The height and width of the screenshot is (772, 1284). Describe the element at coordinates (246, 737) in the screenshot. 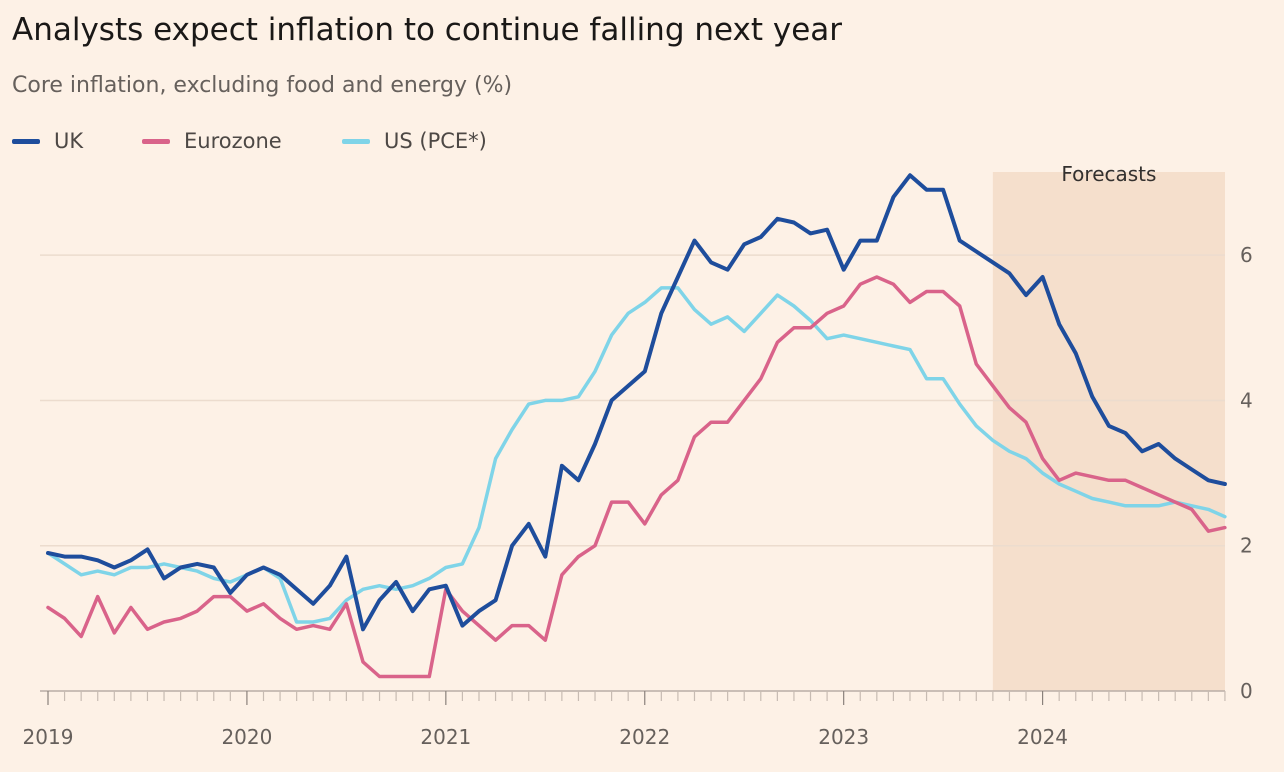

I see `x-tick-label: 2020` at that location.